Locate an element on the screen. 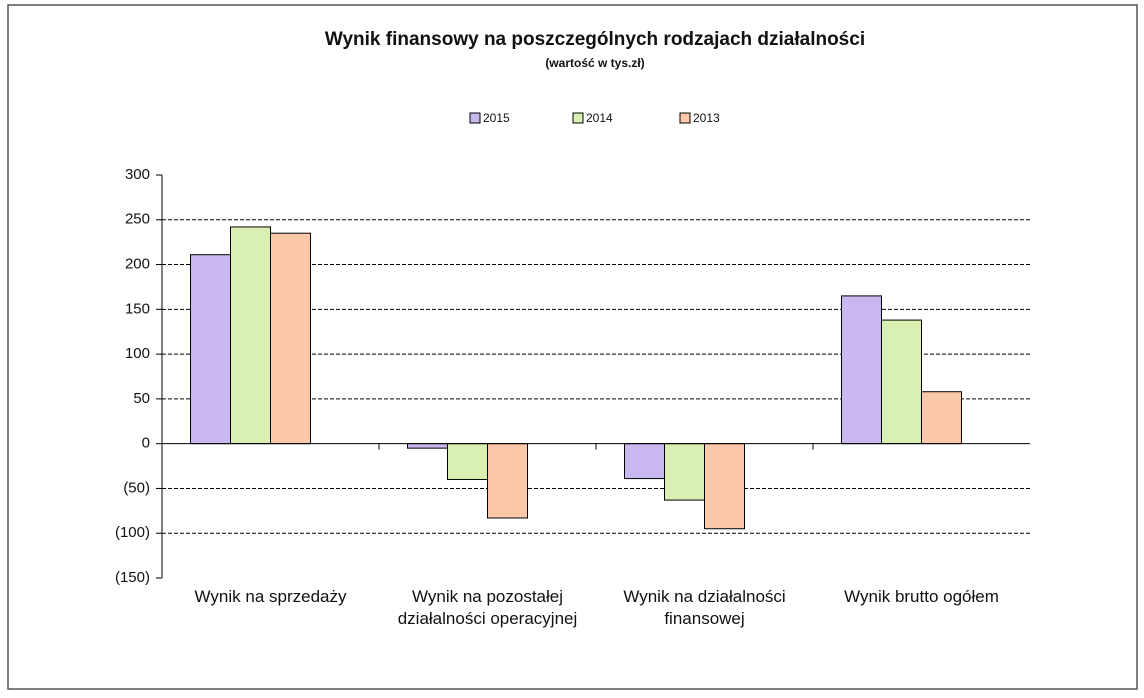 Image resolution: width=1144 pixels, height=698 pixels. y-tick-label: 150 is located at coordinates (137, 308).